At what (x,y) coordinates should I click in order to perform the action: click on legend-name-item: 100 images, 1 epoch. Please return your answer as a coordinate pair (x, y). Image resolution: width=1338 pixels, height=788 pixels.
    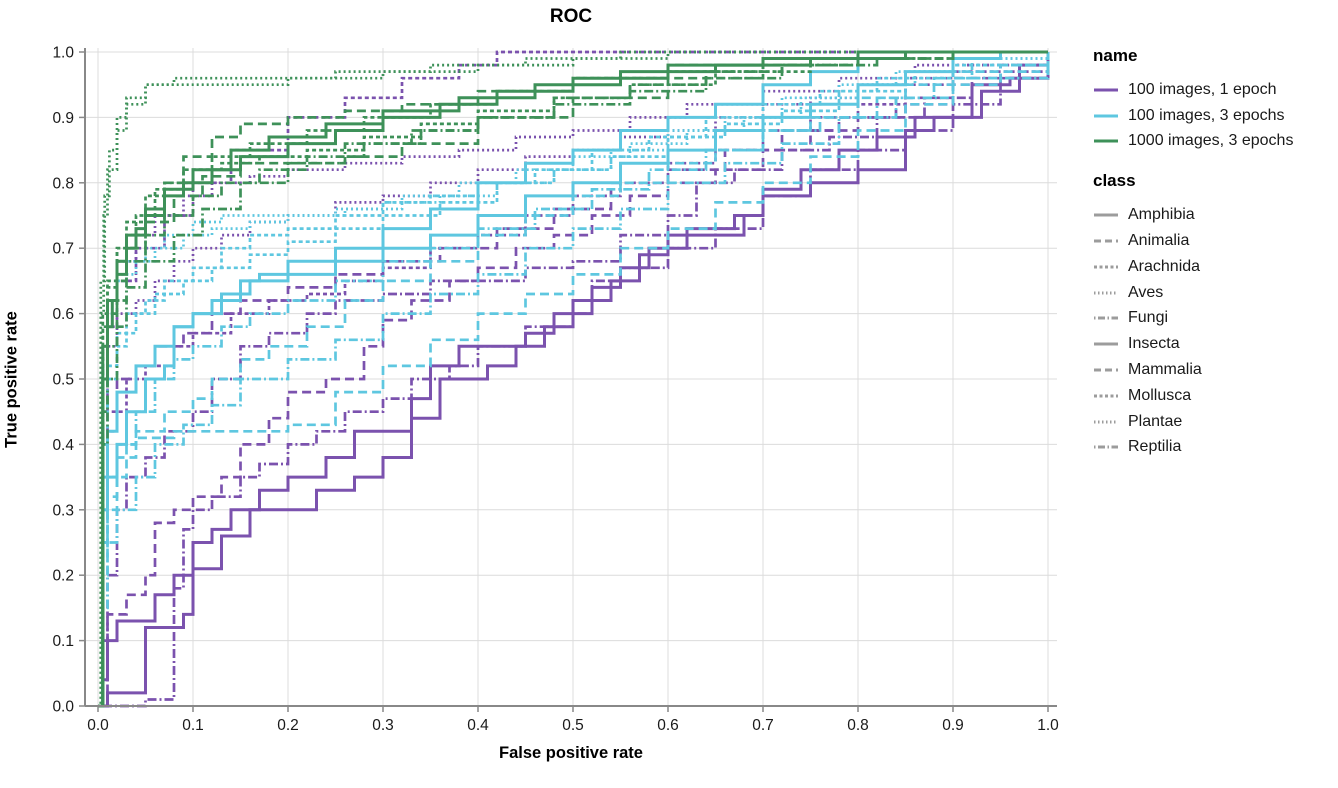
    Looking at the image, I should click on (1215, 90).